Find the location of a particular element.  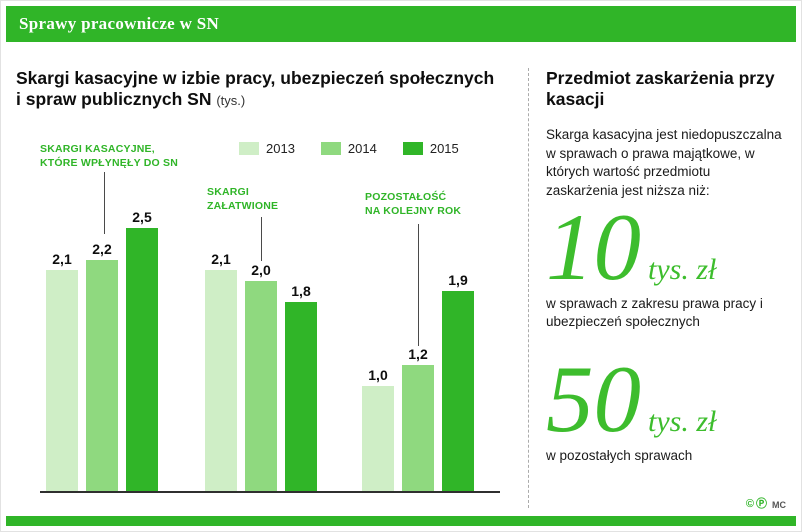

bar-2013-group3 is located at coordinates (378, 439).